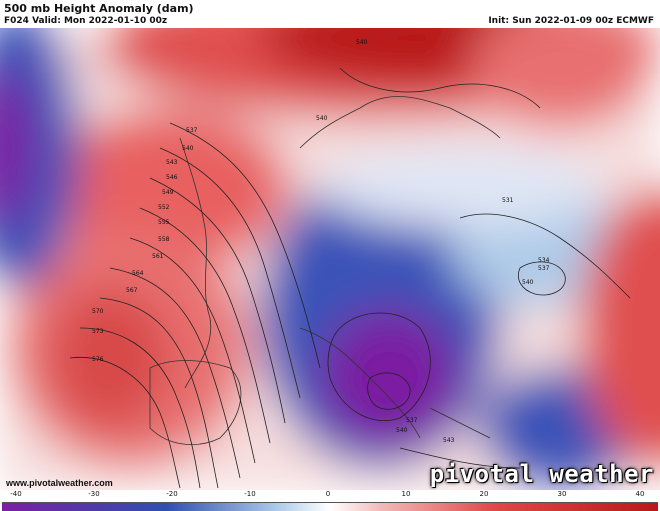  I want to click on colorbar-tick: -40, so click(16, 494).